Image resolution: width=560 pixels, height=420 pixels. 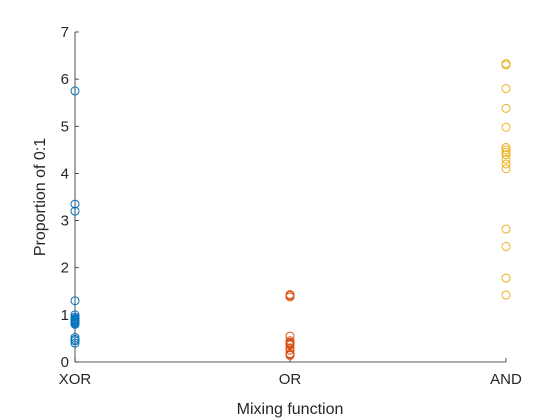 I want to click on y-tick-label: 1, so click(x=65, y=315).